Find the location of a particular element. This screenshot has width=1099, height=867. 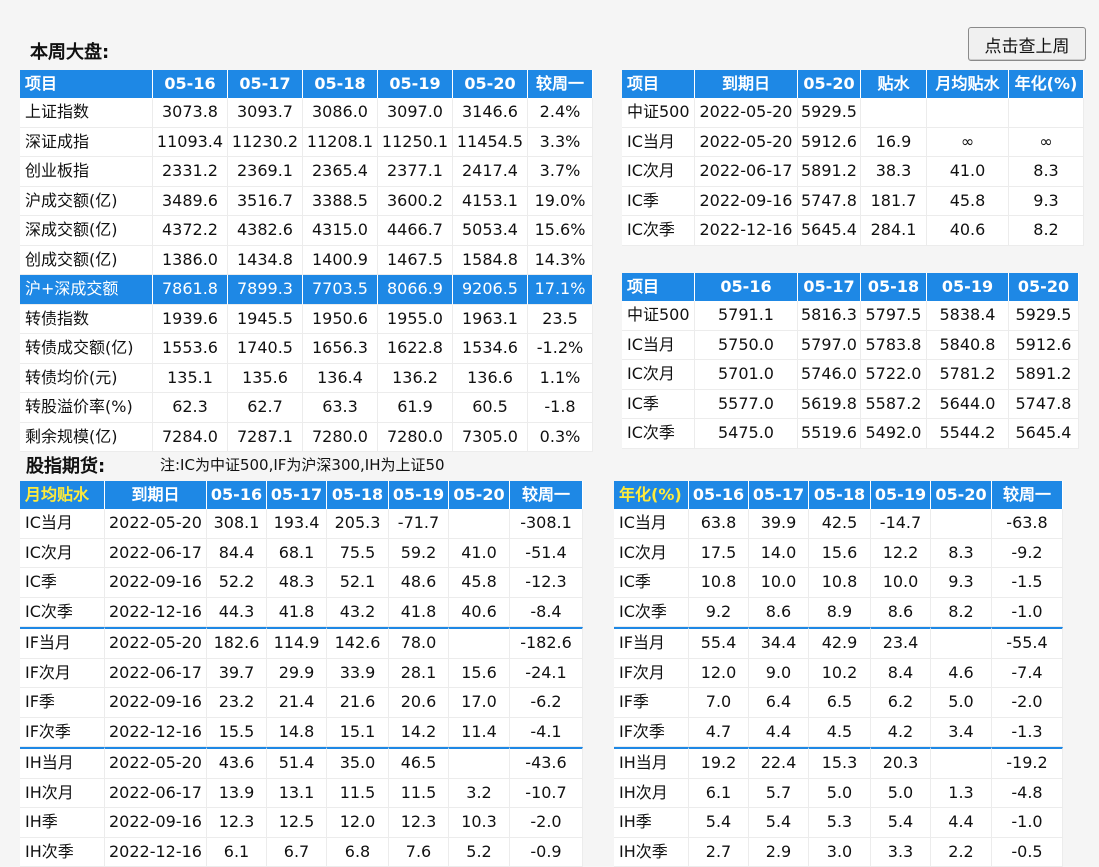

table-cell: 13.9 is located at coordinates (237, 794).